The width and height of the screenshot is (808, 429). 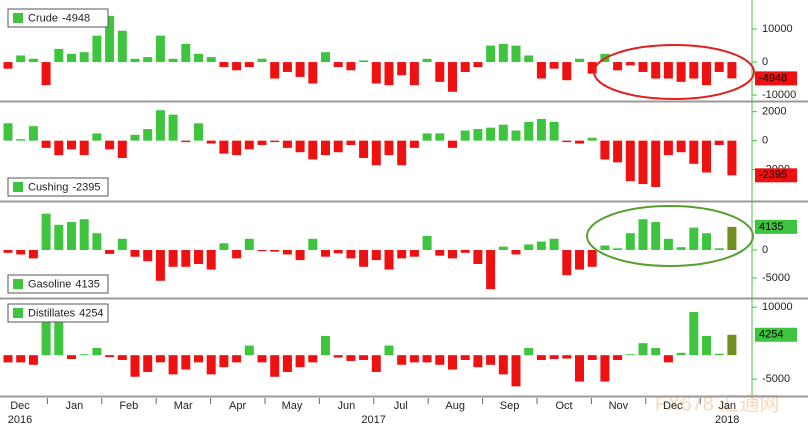 What do you see at coordinates (64, 187) in the screenshot?
I see `legend-label: Cushing -2395` at bounding box center [64, 187].